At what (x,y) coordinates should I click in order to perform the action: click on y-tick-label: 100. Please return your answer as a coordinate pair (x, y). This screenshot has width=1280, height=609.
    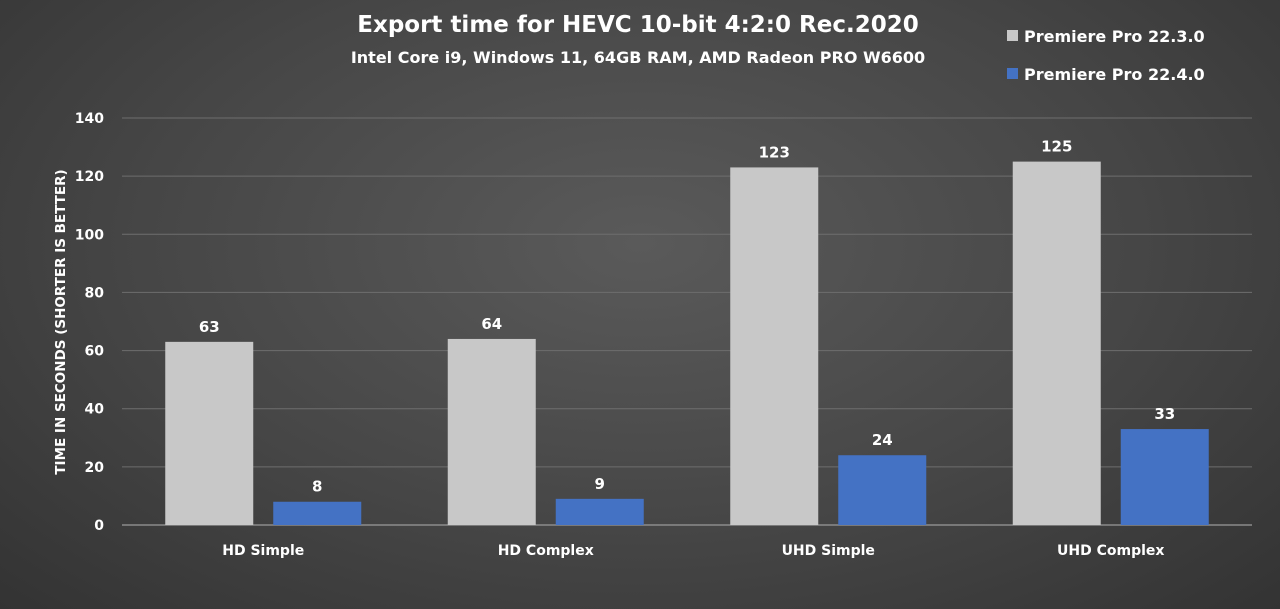
    Looking at the image, I should click on (89, 235).